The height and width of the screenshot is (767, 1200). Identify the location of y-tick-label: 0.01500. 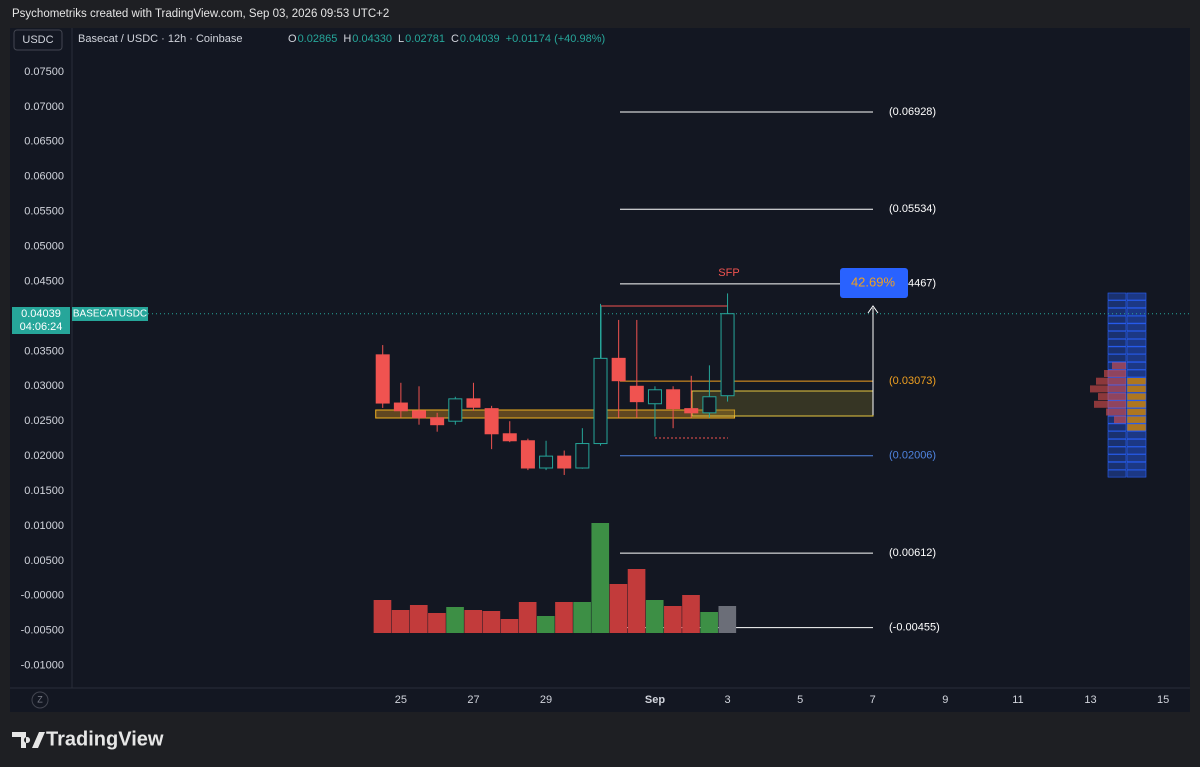
(44, 491).